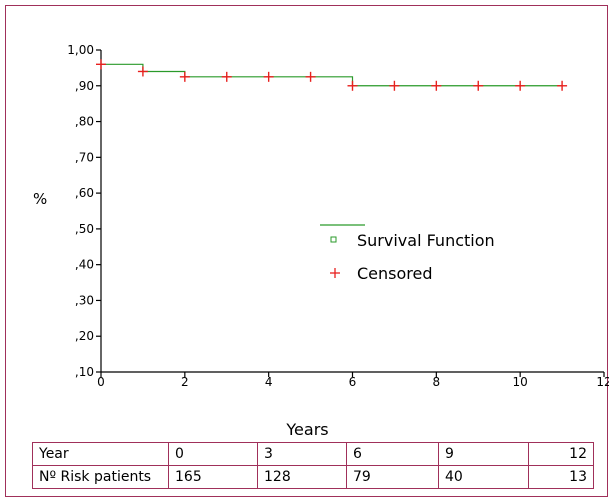  What do you see at coordinates (84, 211) in the screenshot?
I see `y-axis-ticks: 1,00 ,90 ,80 ,70 ,60 ,50 ,40 ,30 ,20 ,10` at bounding box center [84, 211].